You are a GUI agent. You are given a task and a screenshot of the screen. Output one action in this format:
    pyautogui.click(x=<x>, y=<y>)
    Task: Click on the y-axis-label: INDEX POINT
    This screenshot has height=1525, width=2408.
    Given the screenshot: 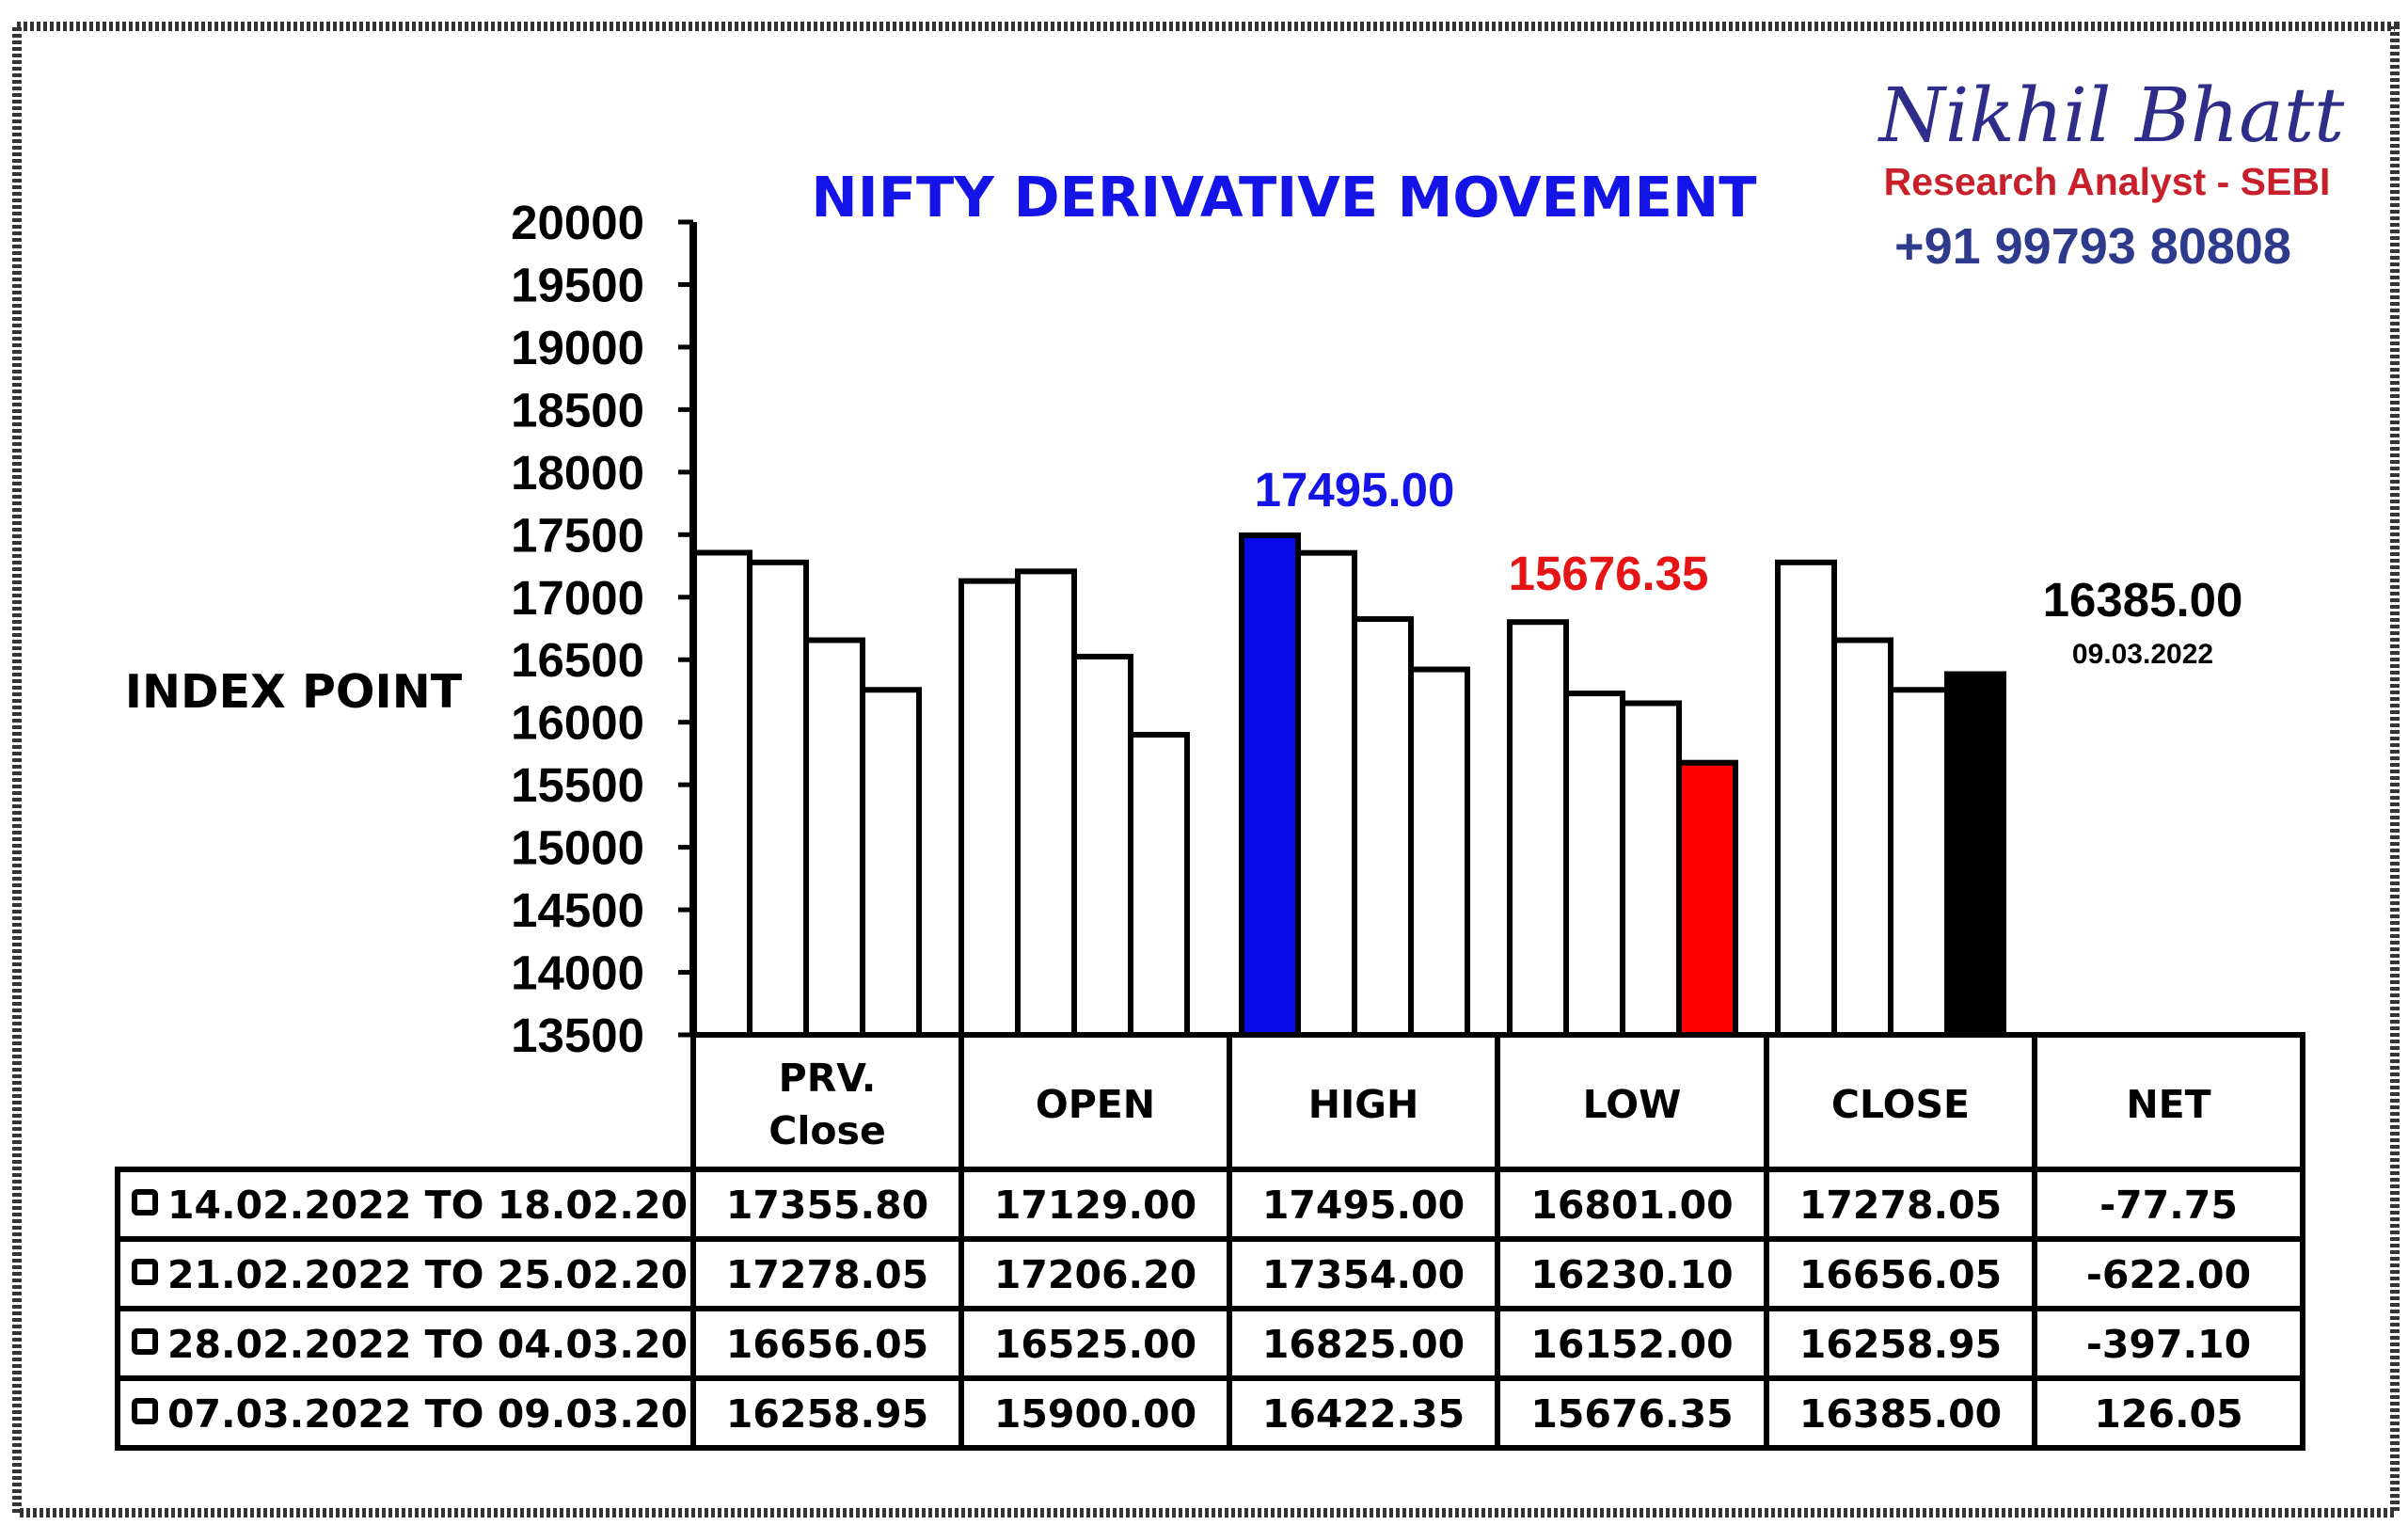 What is the action you would take?
    pyautogui.click(x=294, y=692)
    